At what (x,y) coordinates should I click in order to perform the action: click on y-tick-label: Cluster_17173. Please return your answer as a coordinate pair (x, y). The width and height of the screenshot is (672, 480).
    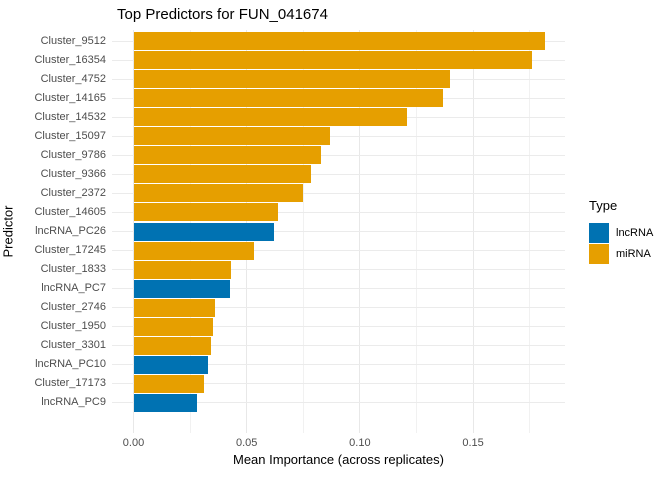
    Looking at the image, I should click on (70, 383).